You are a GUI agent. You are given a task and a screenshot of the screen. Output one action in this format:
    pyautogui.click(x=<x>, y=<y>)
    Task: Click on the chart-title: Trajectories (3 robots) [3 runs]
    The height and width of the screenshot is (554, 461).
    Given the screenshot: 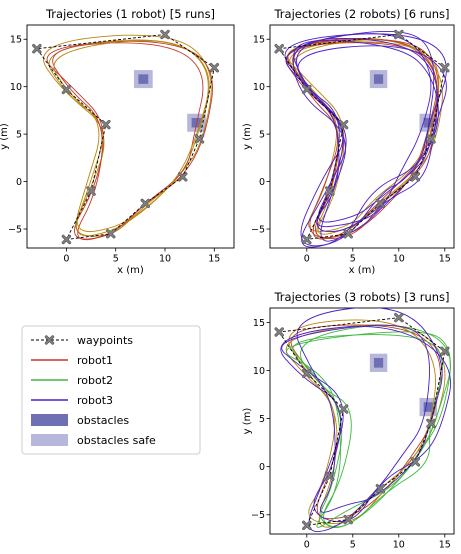 What is the action you would take?
    pyautogui.click(x=361, y=297)
    